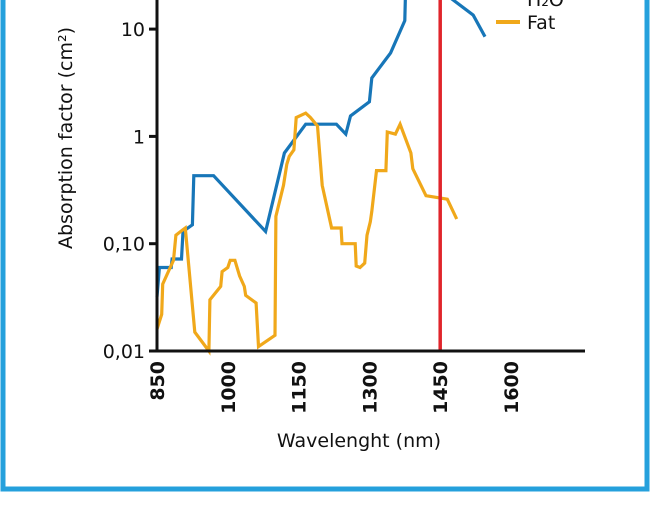  I want to click on y-axis-label: Absorption factor (cm²), so click(66, 138).